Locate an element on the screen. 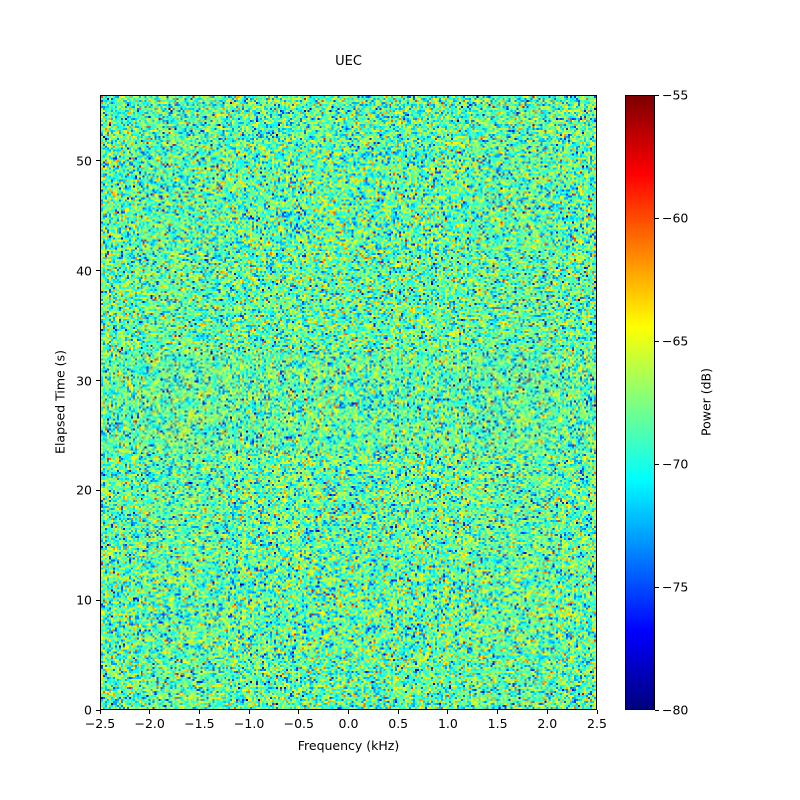 The height and width of the screenshot is (800, 800). colorbar-tick-label: −75 is located at coordinates (675, 587).